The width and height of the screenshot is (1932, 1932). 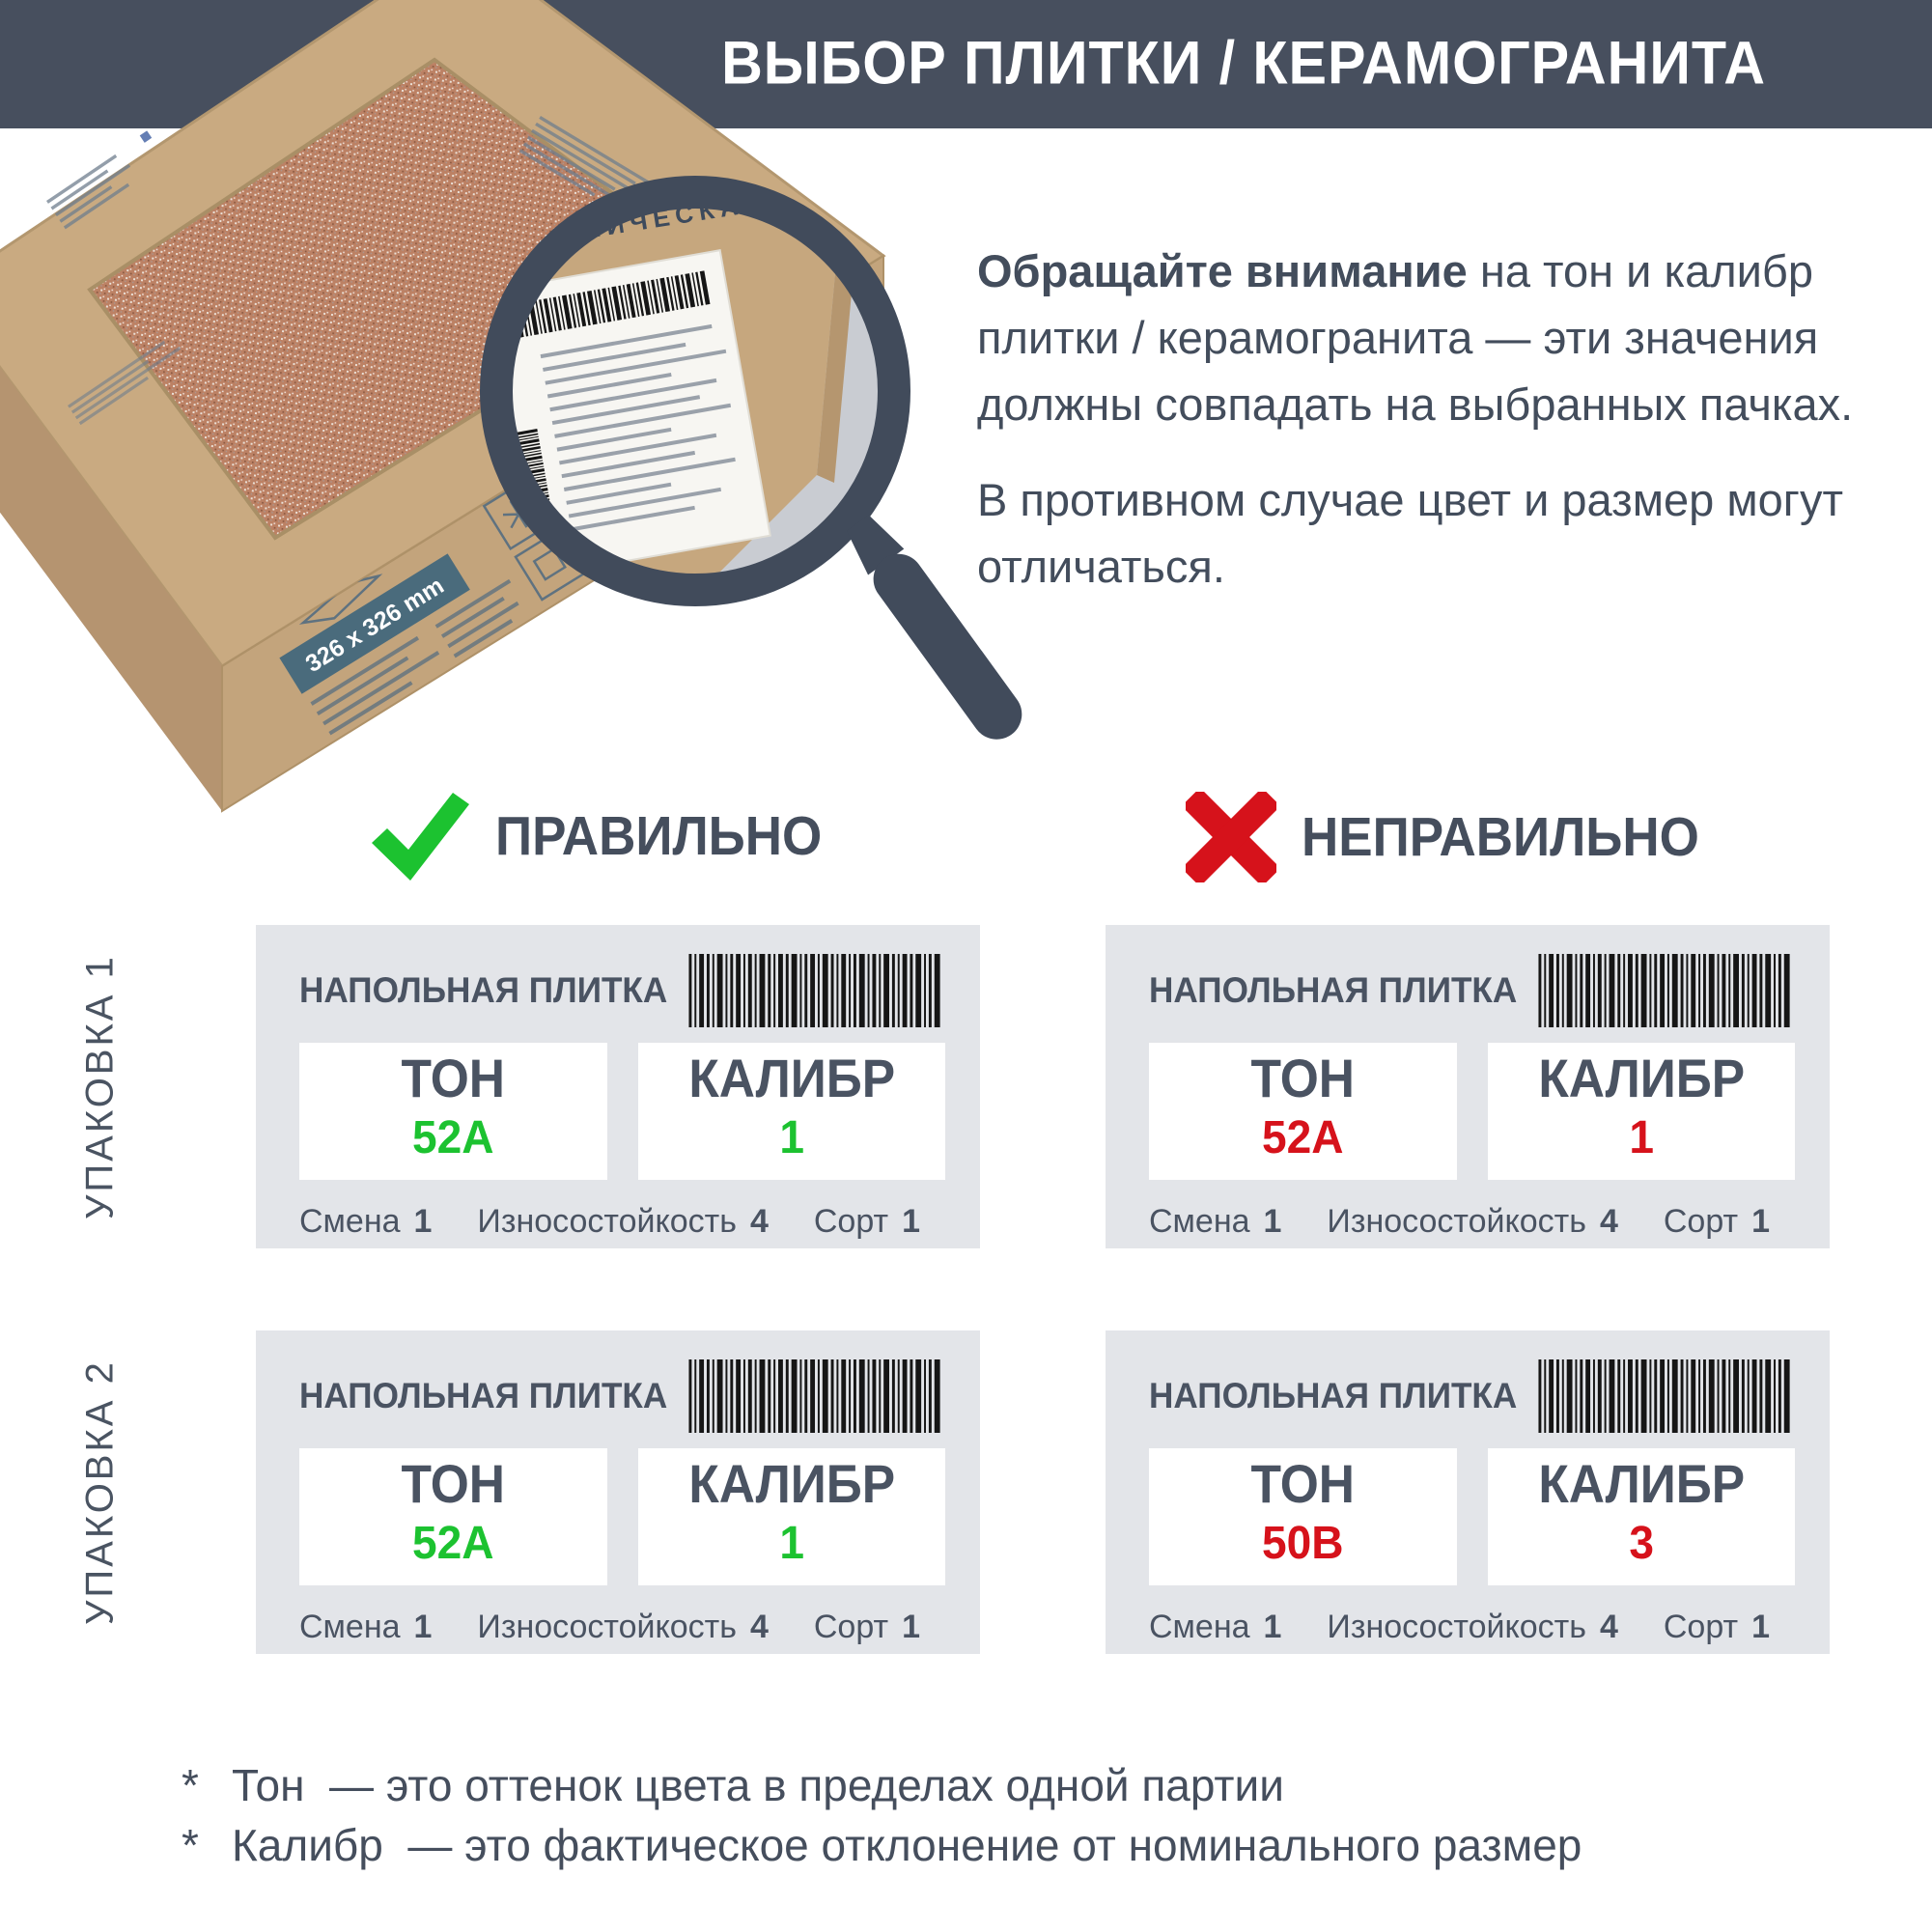 I want to click on page-title: ВЫБОР ПЛИТКИ / КЕРАМОГРАНИТА, so click(x=1244, y=64).